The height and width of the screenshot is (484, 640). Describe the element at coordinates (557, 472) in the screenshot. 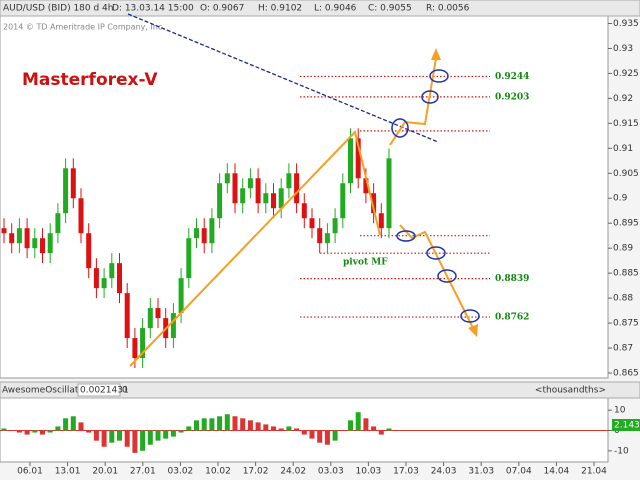

I see `x-tick-label: 14.04` at that location.